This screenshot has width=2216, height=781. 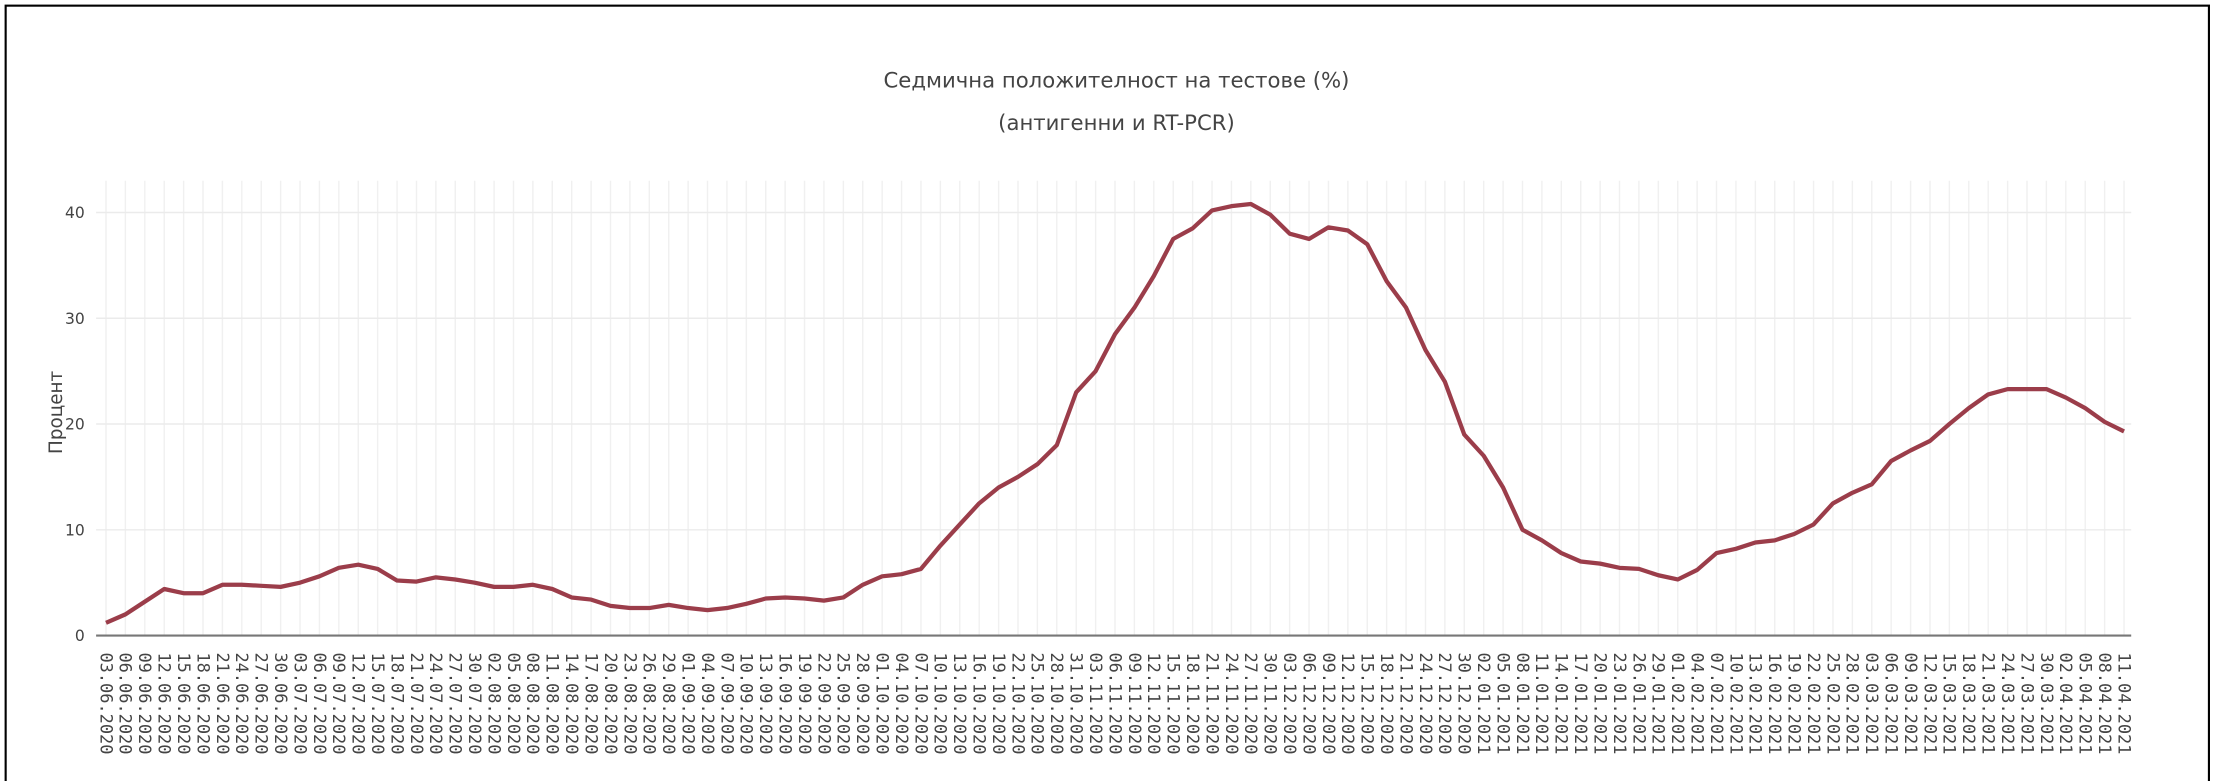 I want to click on x-tick-label: 06.06.2020, so click(x=126, y=703).